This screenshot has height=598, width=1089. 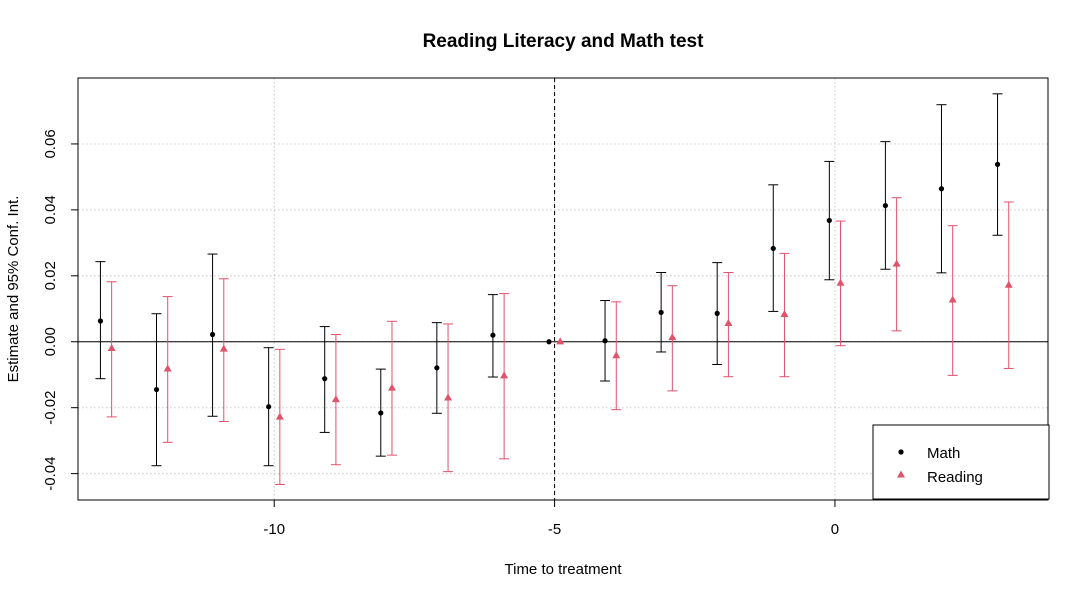 I want to click on y-axis: -0.04 -0.02 0.00 0.02 0.04 0.06, so click(x=60, y=310).